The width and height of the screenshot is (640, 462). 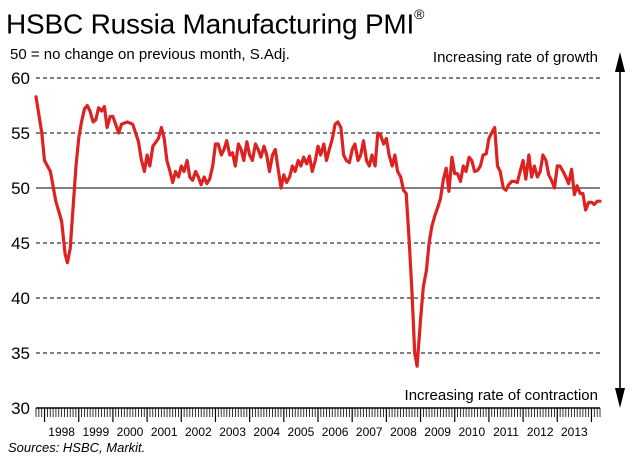 I want to click on x-year-label-2008: 2008, so click(x=403, y=432).